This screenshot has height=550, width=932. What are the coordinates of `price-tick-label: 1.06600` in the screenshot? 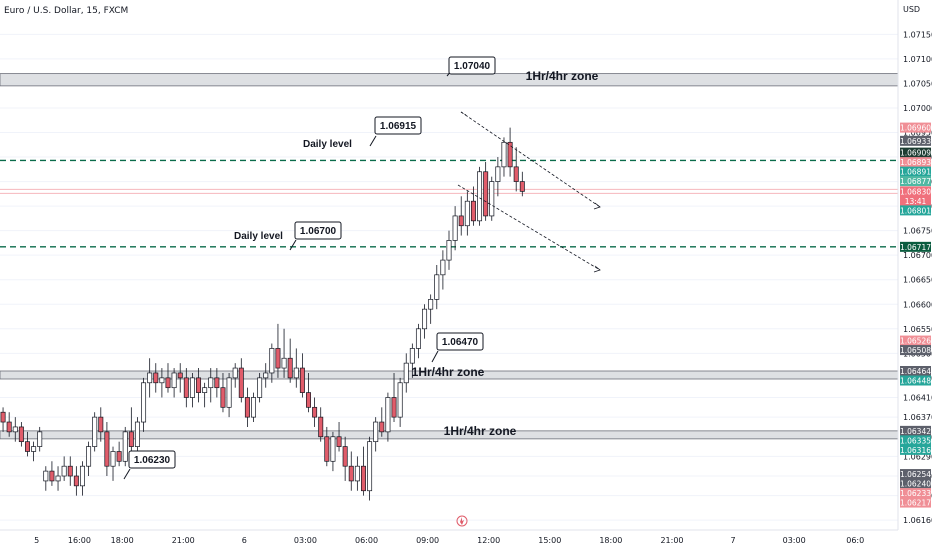 It's located at (917, 304).